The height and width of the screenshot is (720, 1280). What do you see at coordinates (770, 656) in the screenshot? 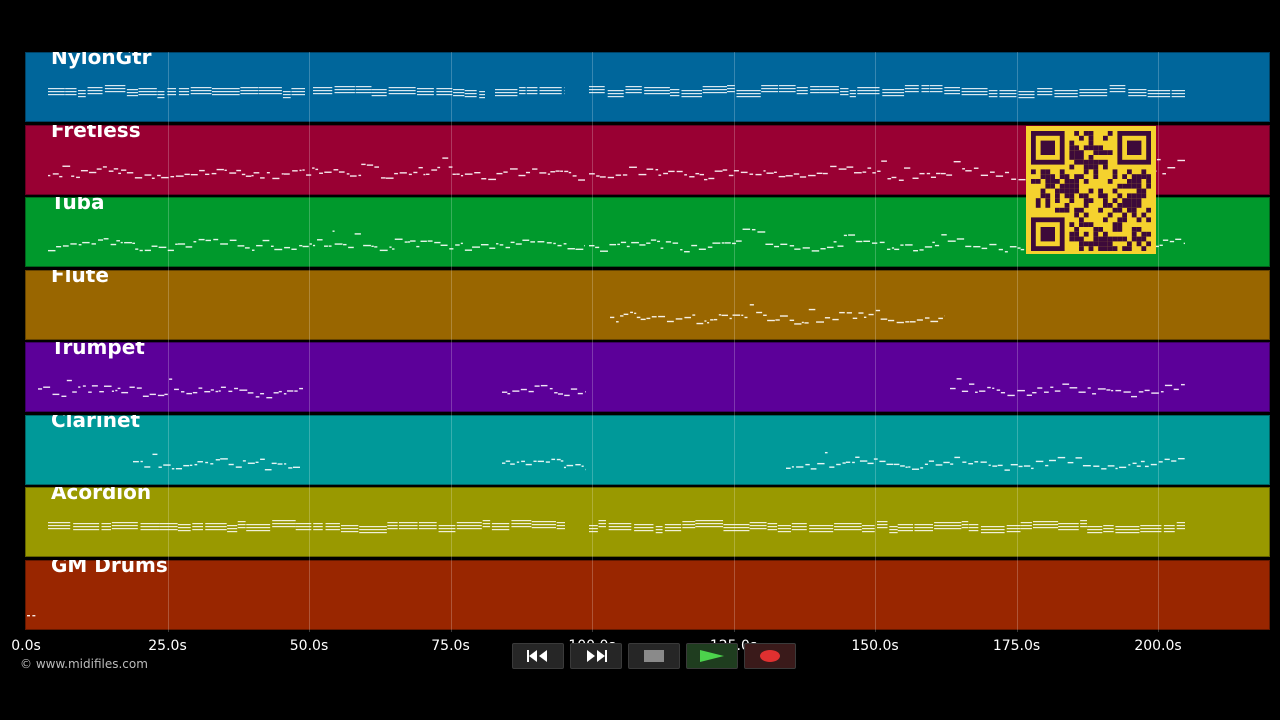
I see `record-button` at bounding box center [770, 656].